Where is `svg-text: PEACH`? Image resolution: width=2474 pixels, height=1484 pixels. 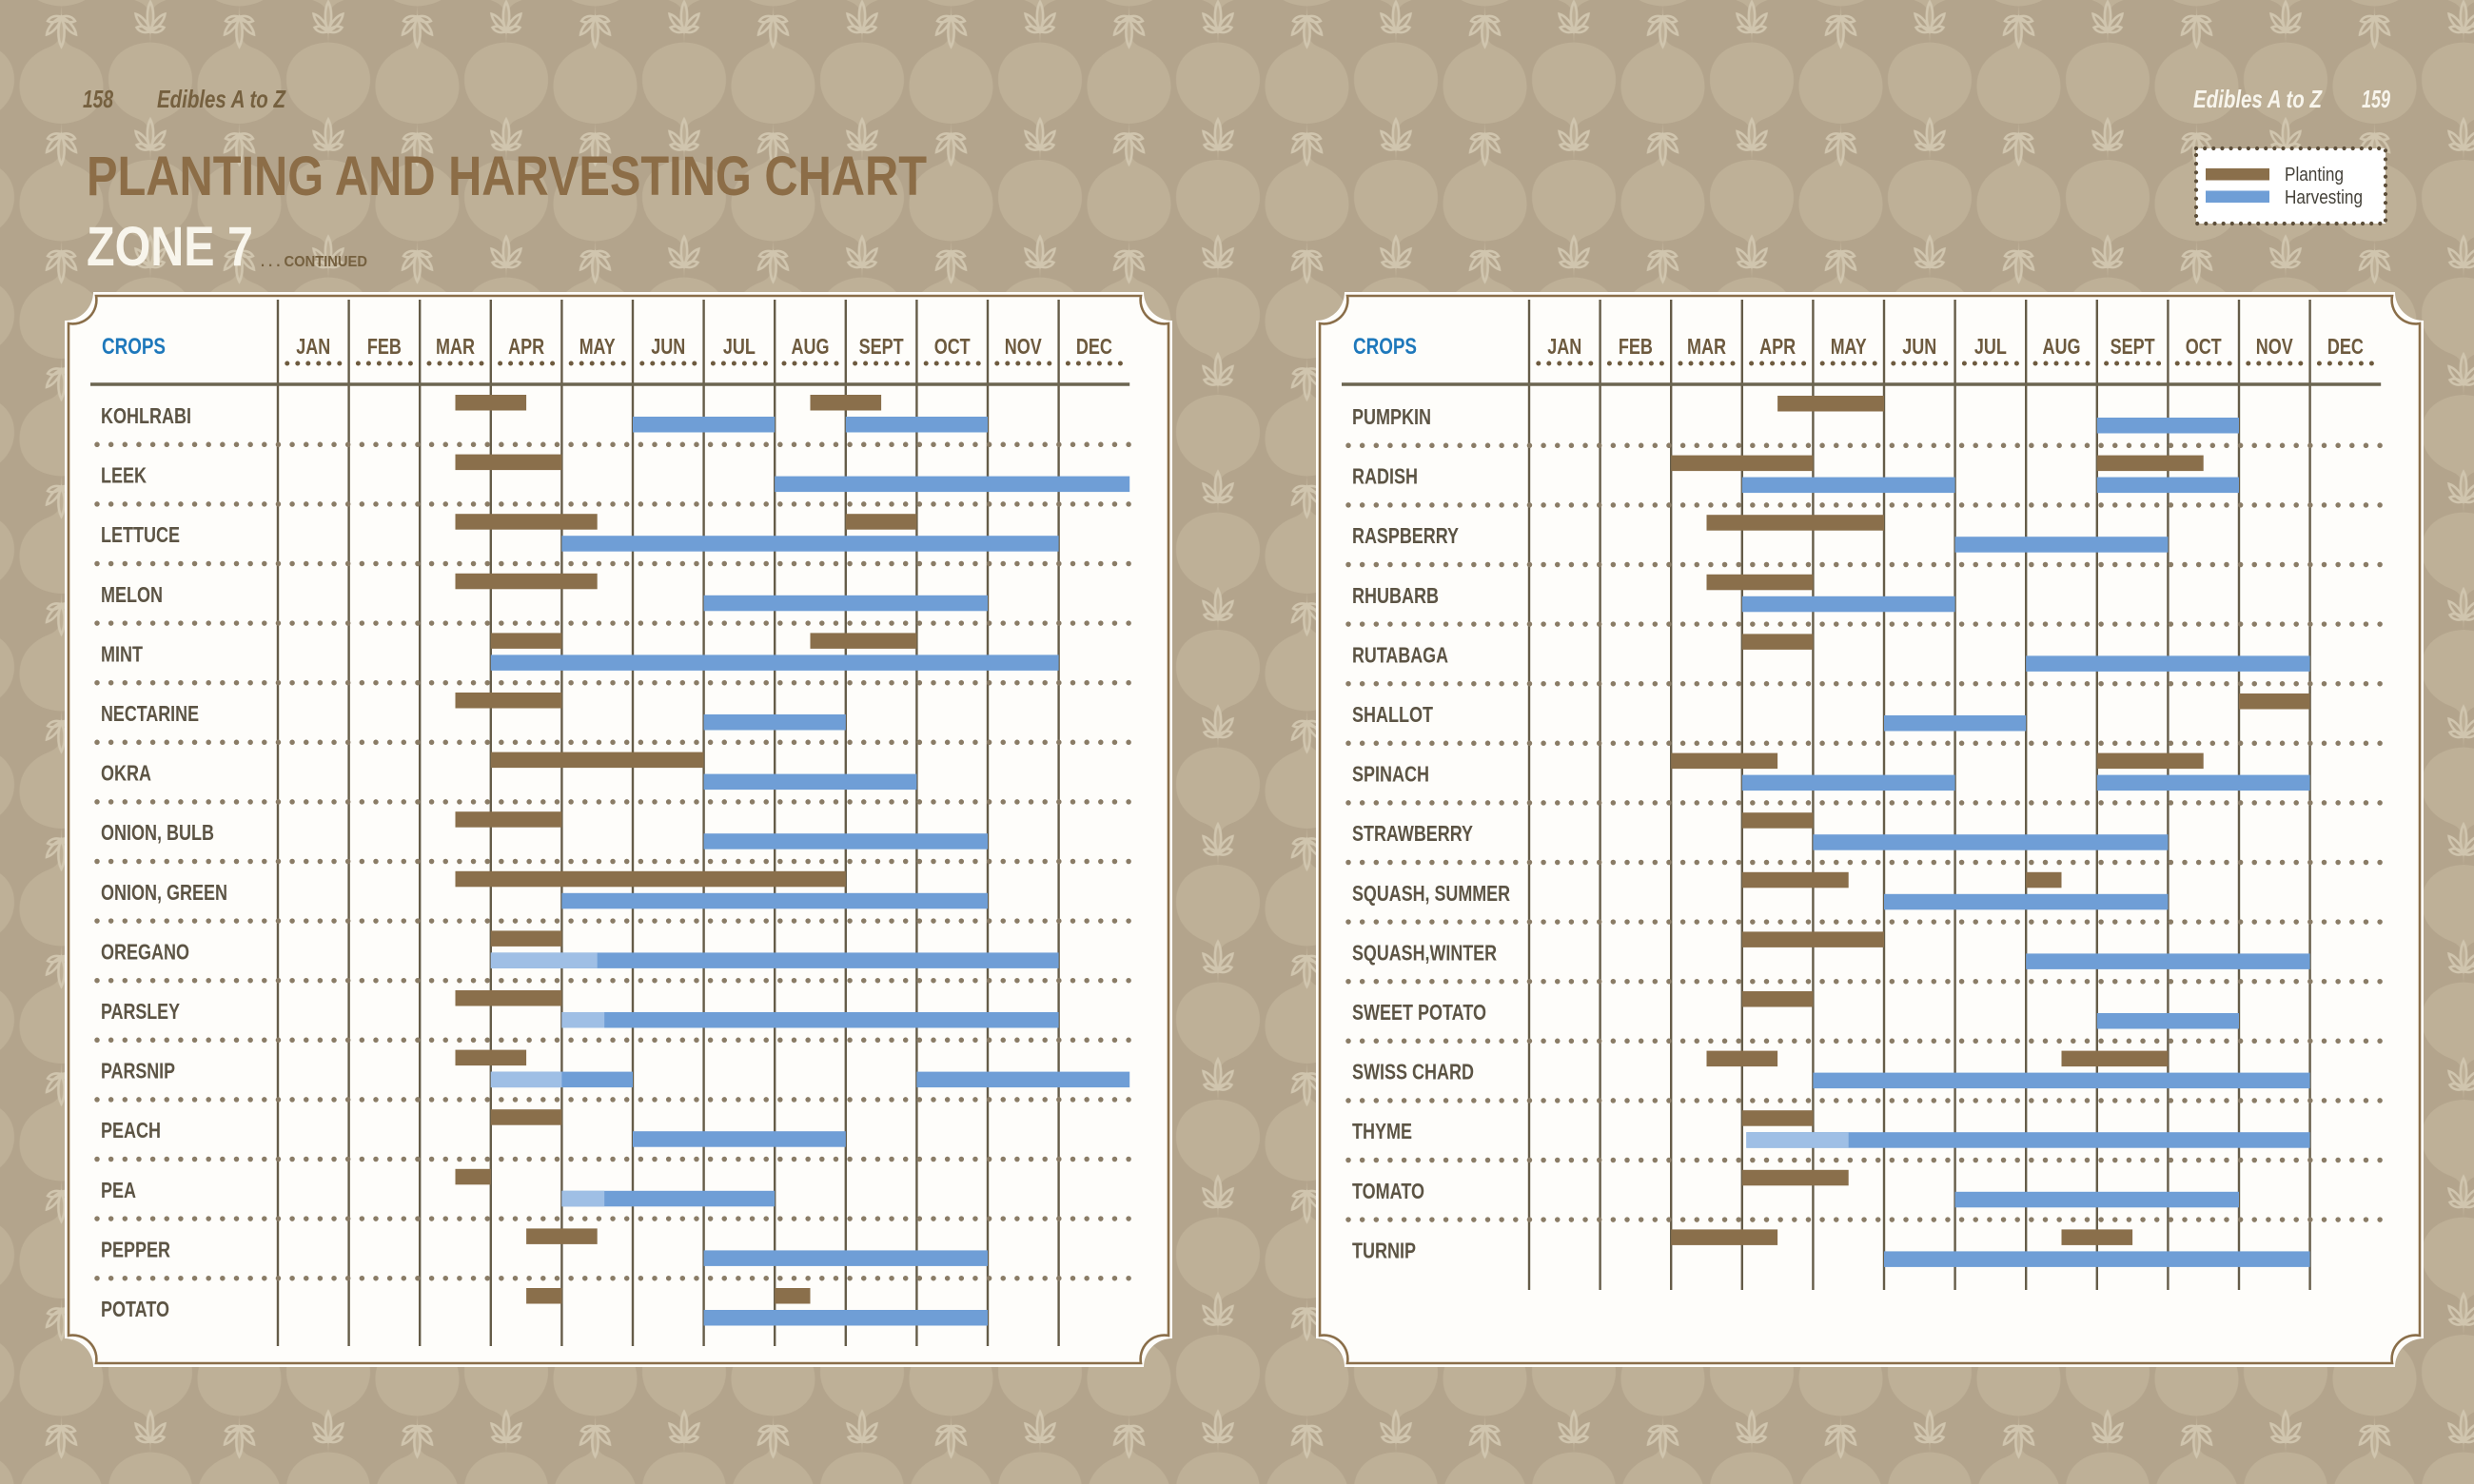 svg-text: PEACH is located at coordinates (131, 1130).